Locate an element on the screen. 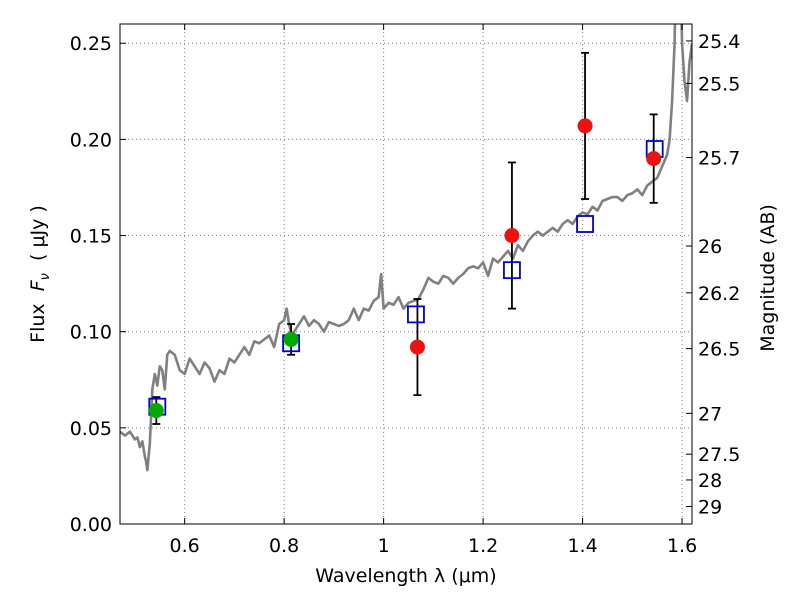  y-axis-title-subscript: ν is located at coordinates (45, 276).